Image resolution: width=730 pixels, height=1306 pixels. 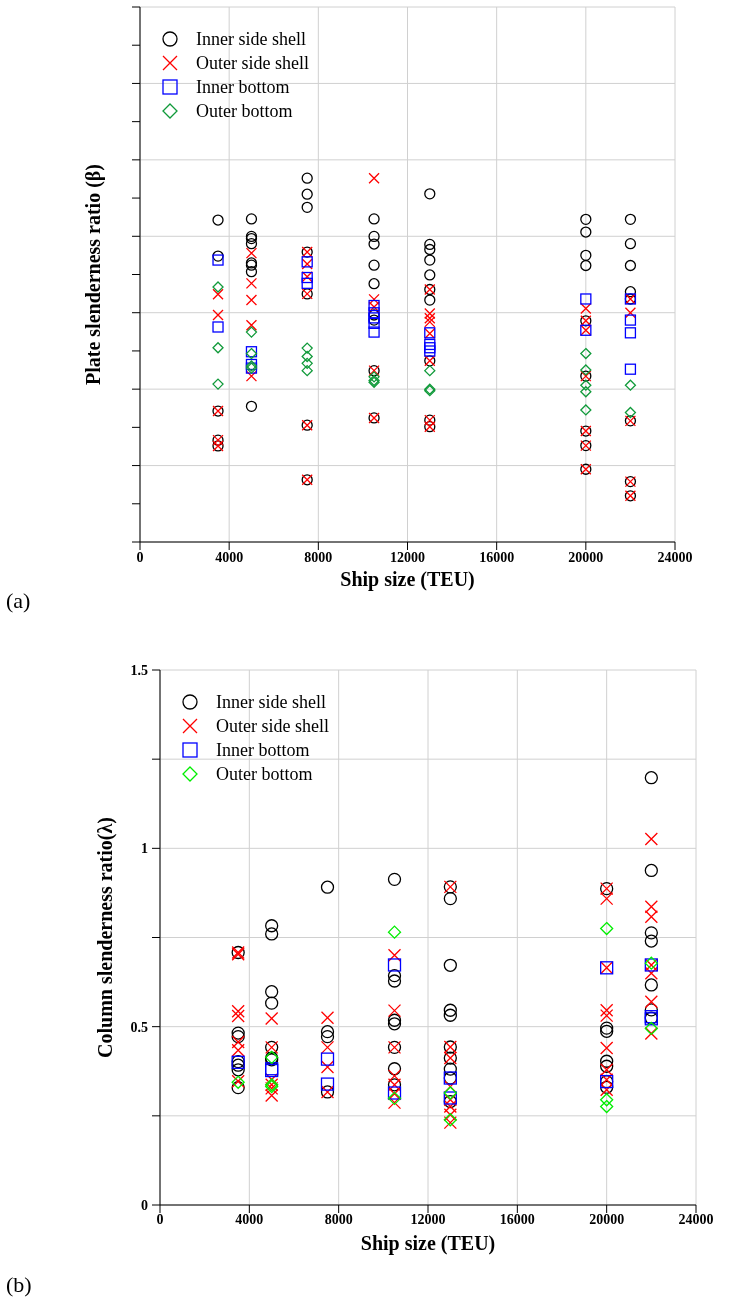 What do you see at coordinates (252, 63) in the screenshot?
I see `legend-label: Outer side shell` at bounding box center [252, 63].